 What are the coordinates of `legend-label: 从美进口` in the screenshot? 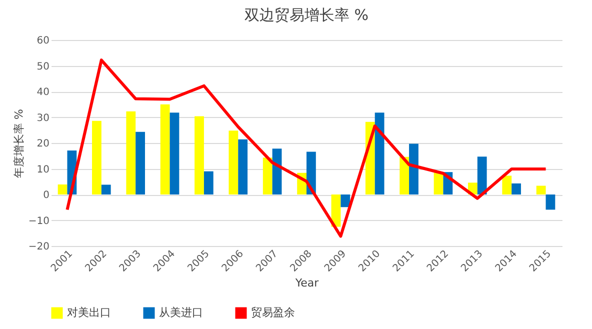 It's located at (181, 312).